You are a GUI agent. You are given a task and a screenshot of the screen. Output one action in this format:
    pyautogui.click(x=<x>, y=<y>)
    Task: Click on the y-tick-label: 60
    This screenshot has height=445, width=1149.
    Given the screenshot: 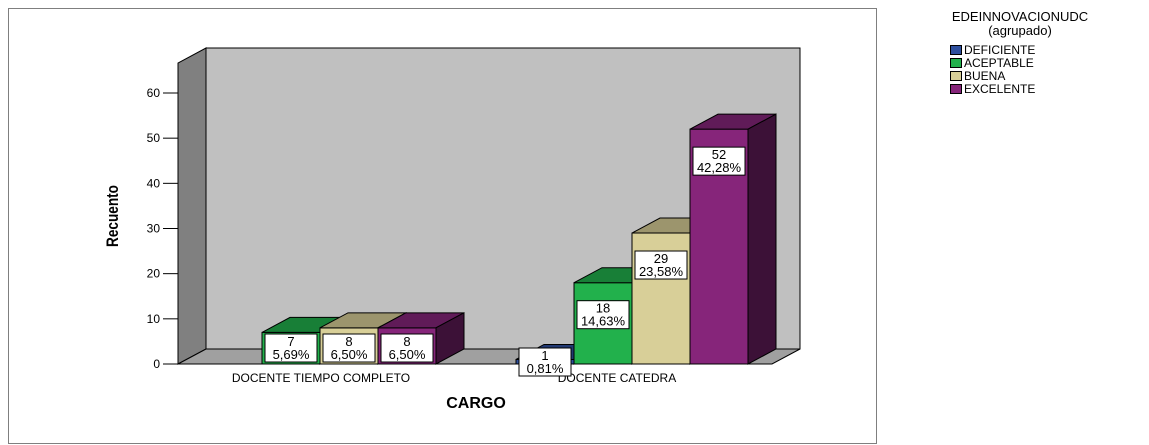 What is the action you would take?
    pyautogui.click(x=154, y=93)
    